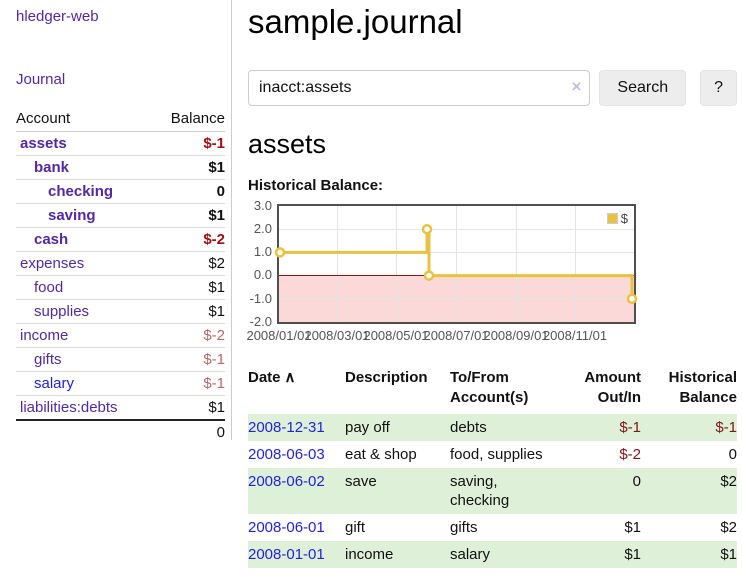  Describe the element at coordinates (120, 311) in the screenshot. I see `account-row-supplies: supplies $1` at that location.